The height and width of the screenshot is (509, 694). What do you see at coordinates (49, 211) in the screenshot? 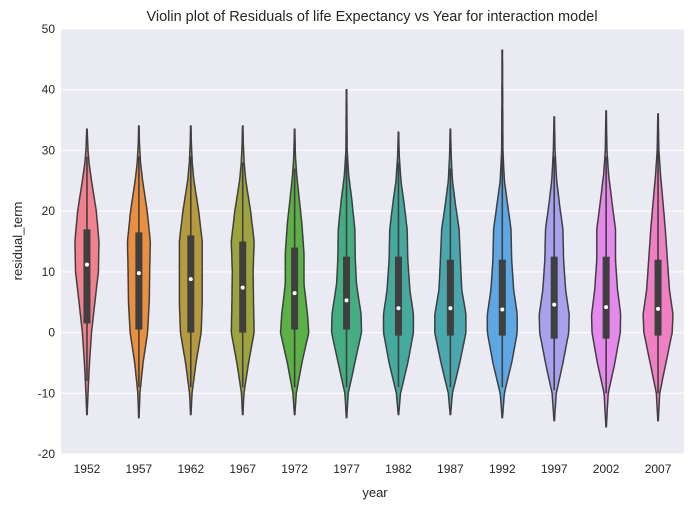
I see `y-tick-label: 20` at bounding box center [49, 211].